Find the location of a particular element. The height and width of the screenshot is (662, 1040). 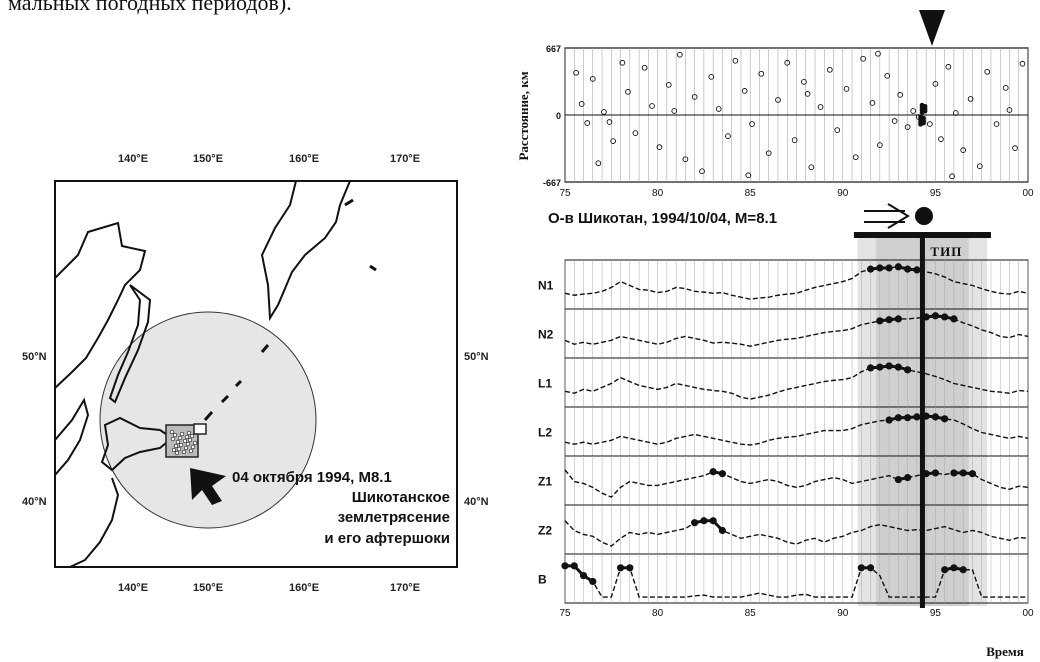

line-xtick-label: 85 is located at coordinates (751, 613).